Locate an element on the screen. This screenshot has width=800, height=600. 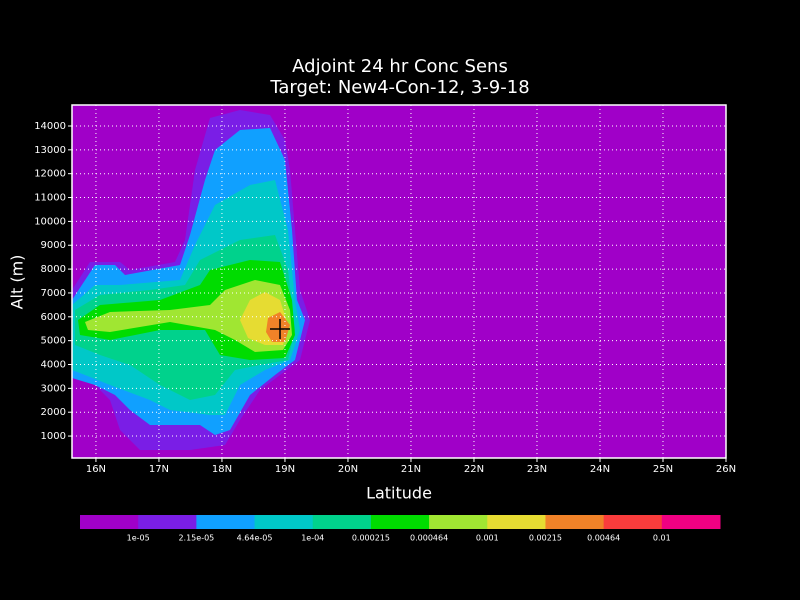
colorbar-label: 0.000464 is located at coordinates (429, 538).